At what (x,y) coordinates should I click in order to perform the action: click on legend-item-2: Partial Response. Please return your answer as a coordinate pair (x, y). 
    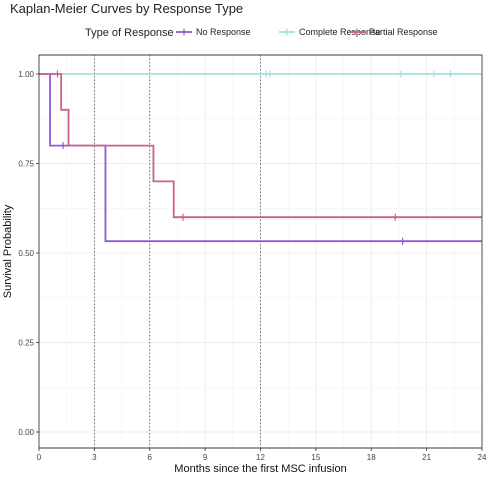
    Looking at the image, I should click on (393, 32).